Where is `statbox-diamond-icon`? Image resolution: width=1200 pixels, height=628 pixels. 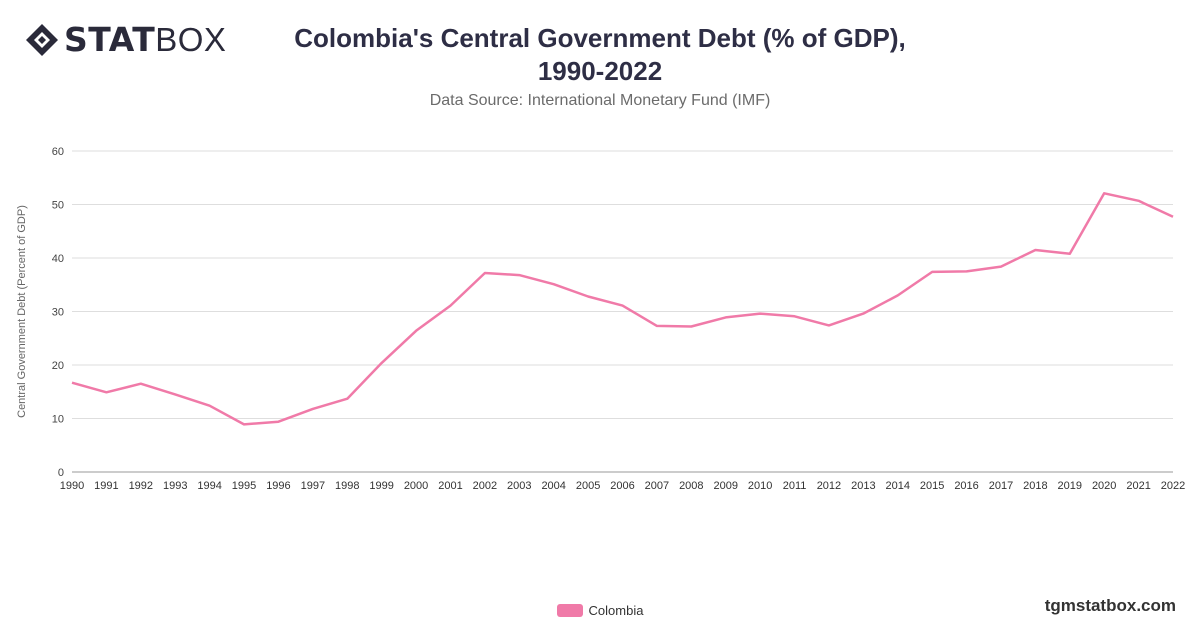
statbox-diamond-icon is located at coordinates (42, 40).